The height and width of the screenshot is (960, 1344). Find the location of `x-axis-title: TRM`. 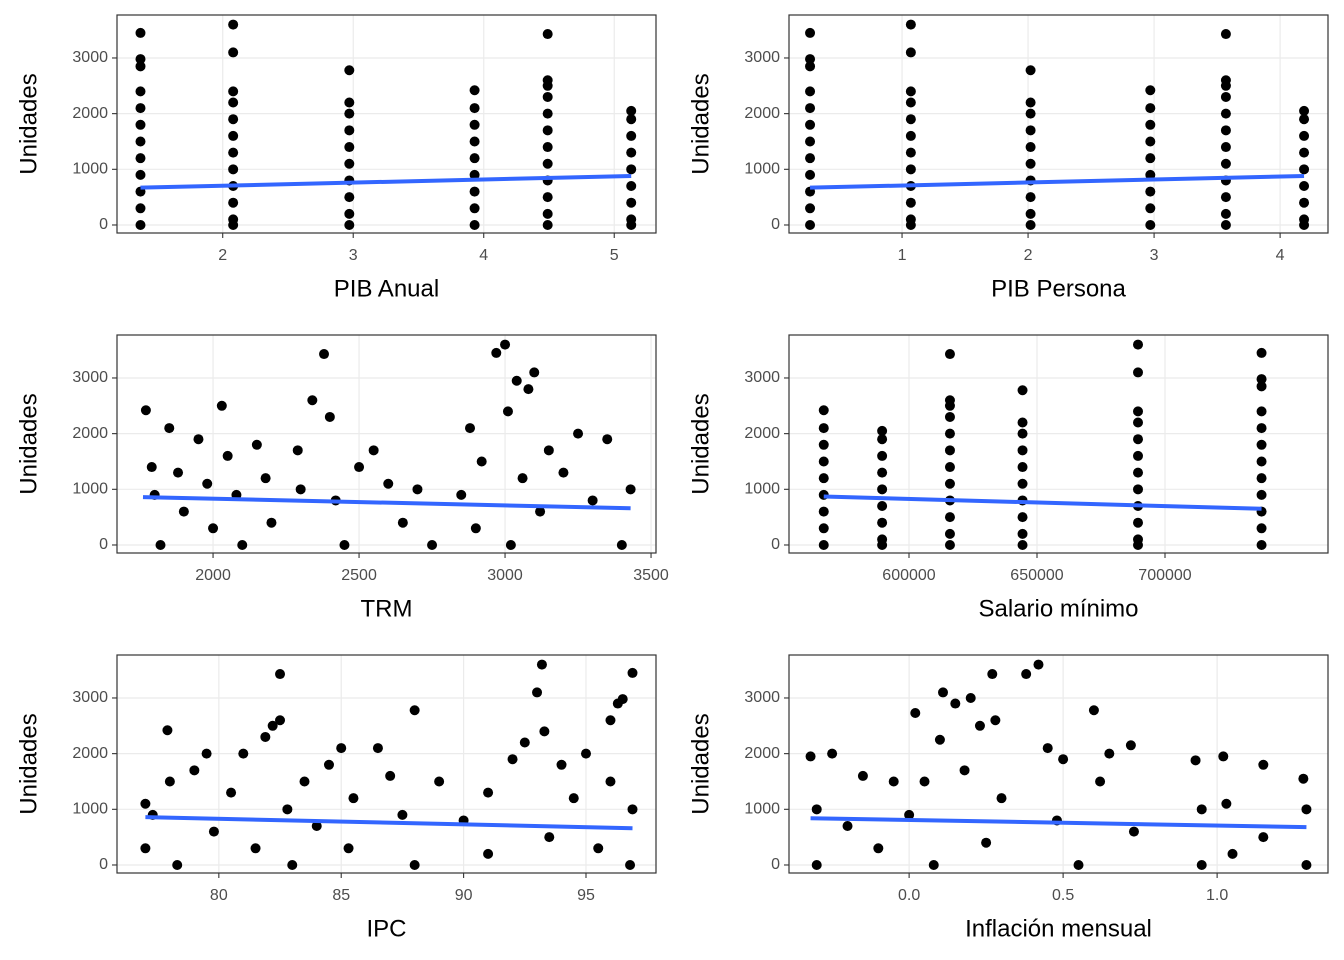

x-axis-title: TRM is located at coordinates (387, 608).